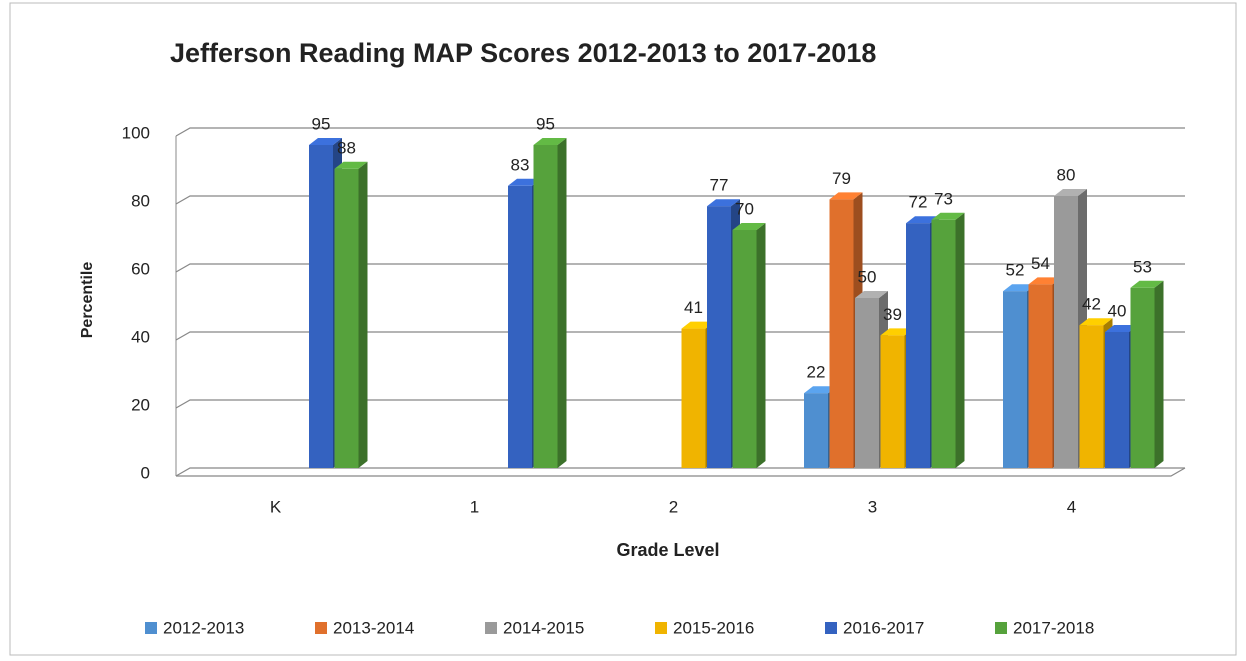  Describe the element at coordinates (140, 336) in the screenshot. I see `y-tick-label: 40` at that location.